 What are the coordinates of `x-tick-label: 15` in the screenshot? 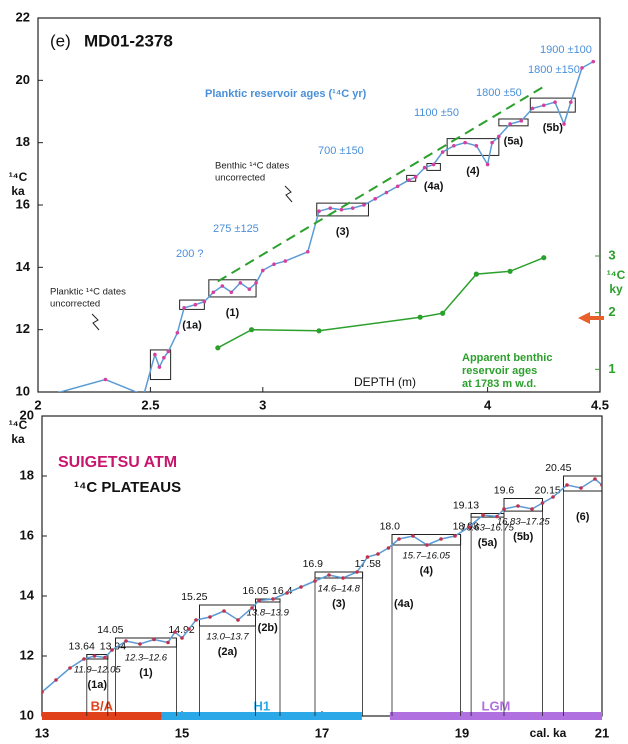 It's located at (182, 732).